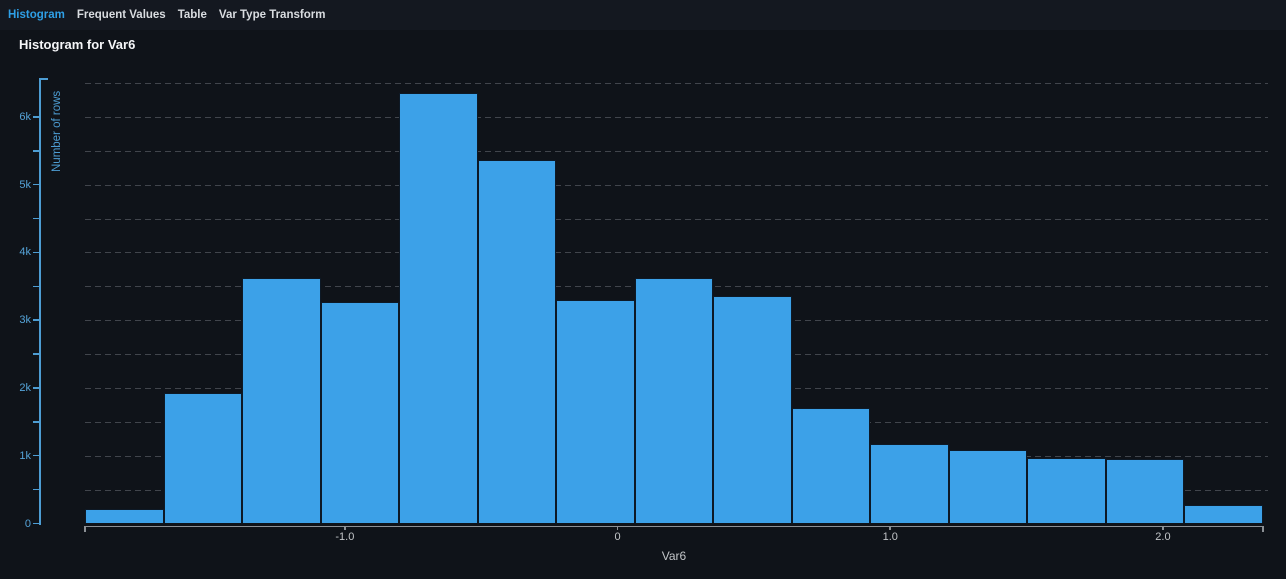 The image size is (1286, 579). I want to click on y-axis-line, so click(40, 301).